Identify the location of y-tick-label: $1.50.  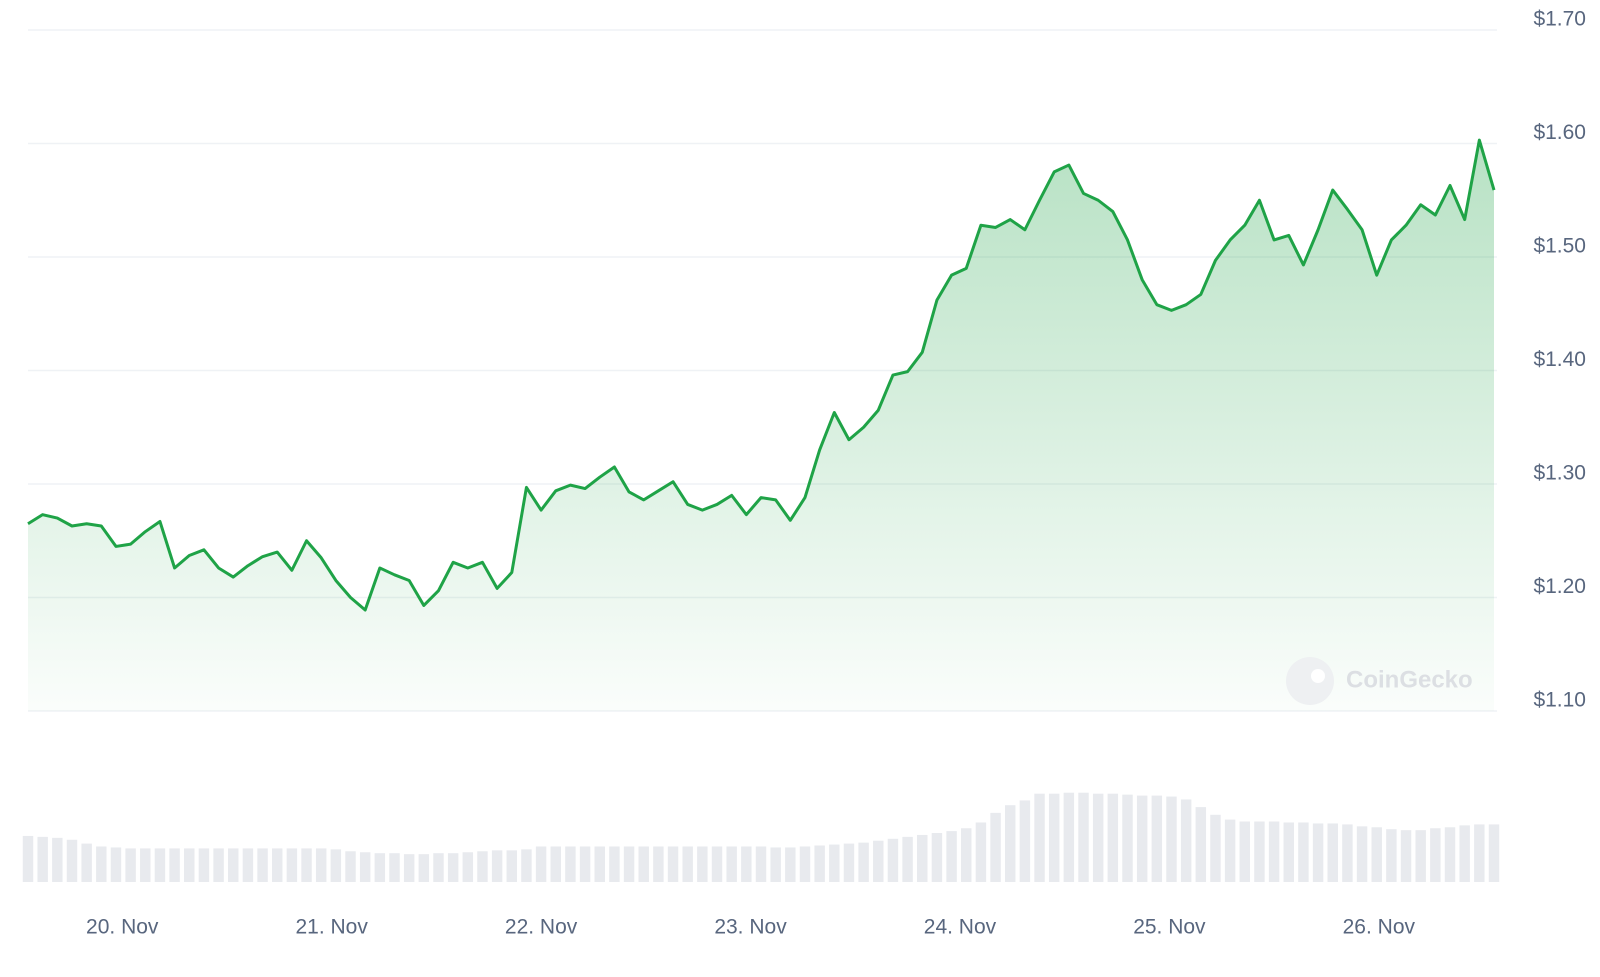
(1559, 246).